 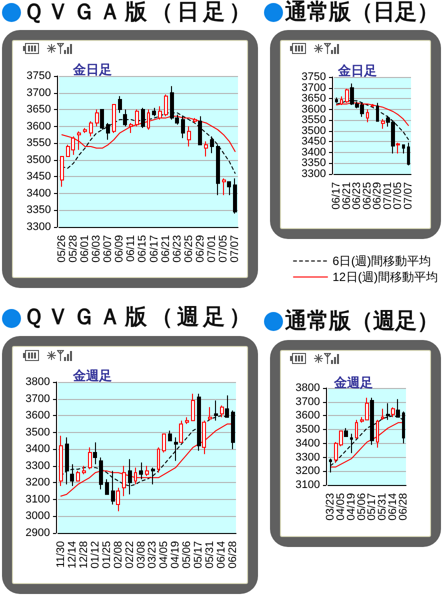 What do you see at coordinates (362, 322) in the screenshot?
I see `chart-title: 通常版（週足）` at bounding box center [362, 322].